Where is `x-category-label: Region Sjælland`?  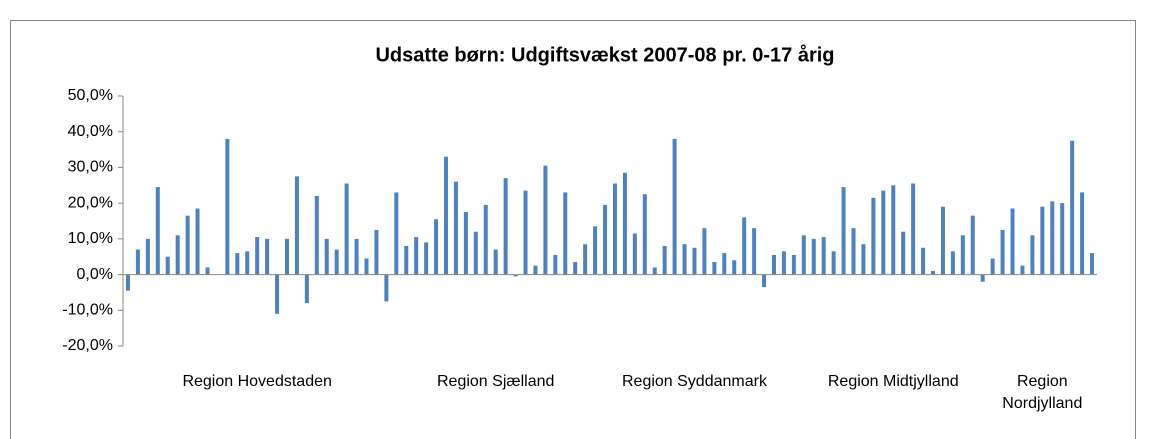
x-category-label: Region Sjælland is located at coordinates (496, 381).